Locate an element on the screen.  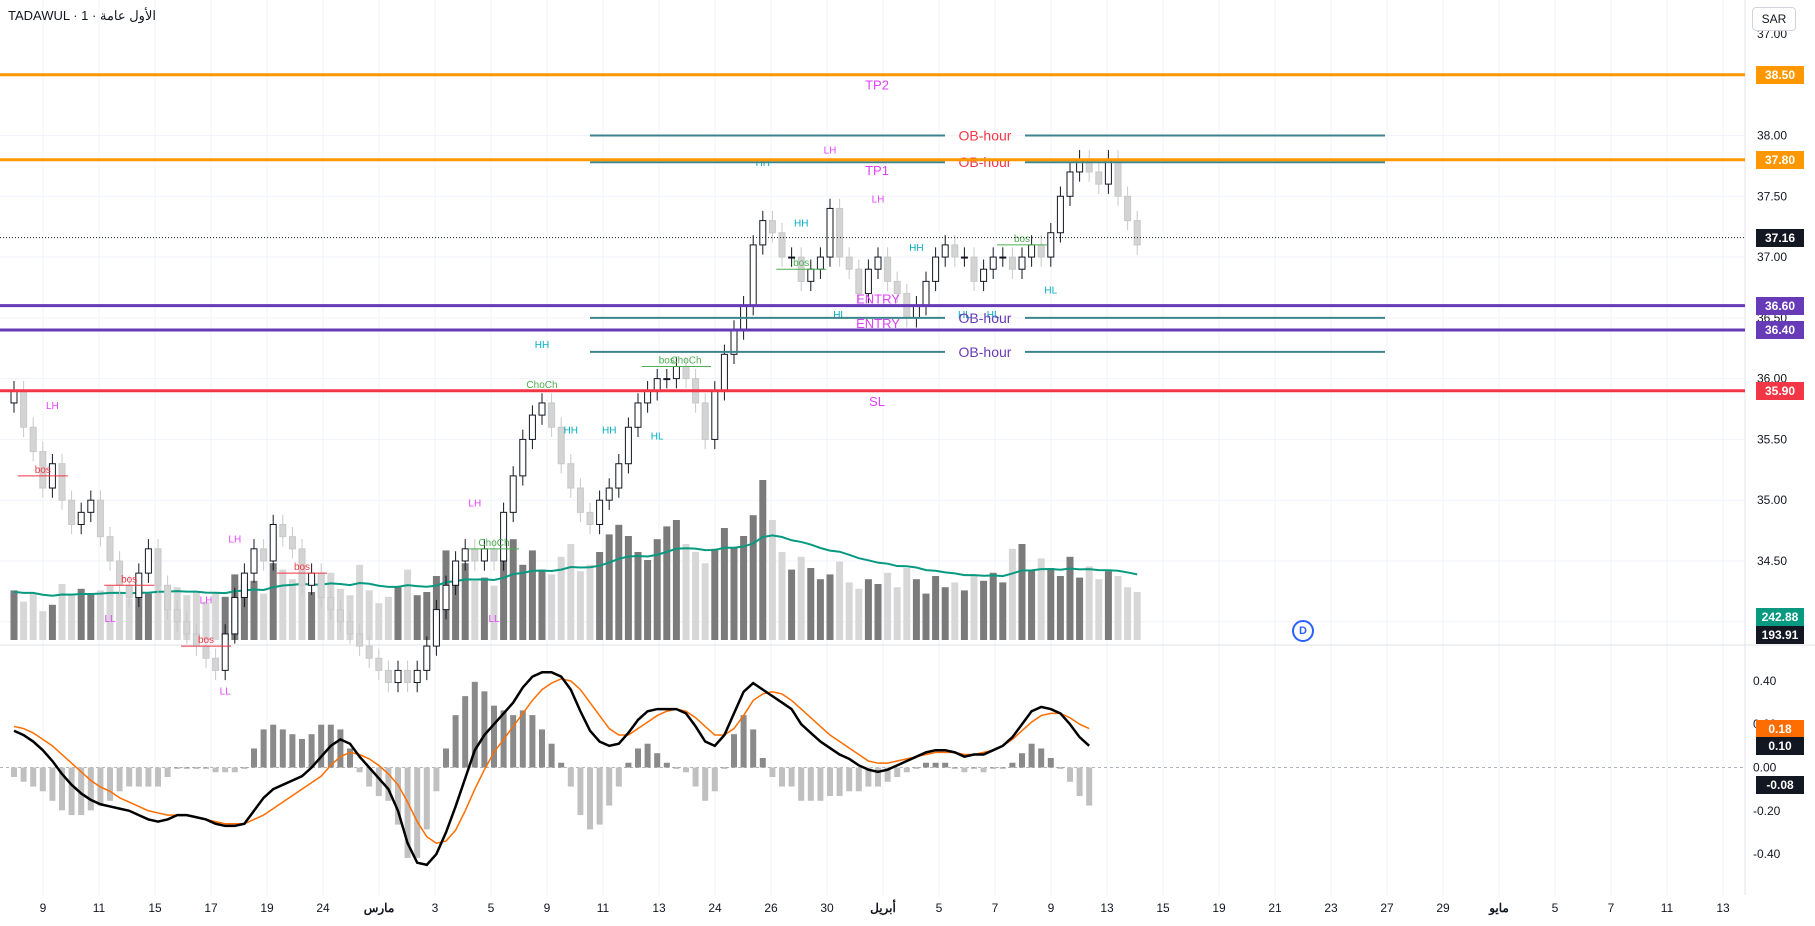
date-tick-label: 24 is located at coordinates (715, 908).